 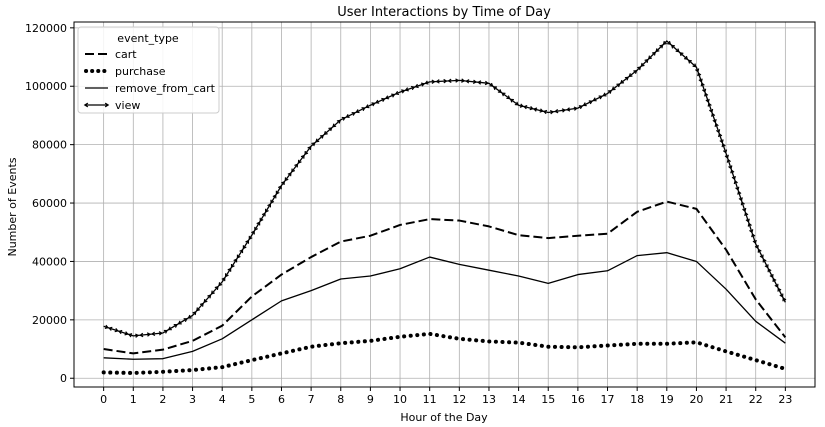 I want to click on x-tick-label: 20, so click(x=696, y=399).